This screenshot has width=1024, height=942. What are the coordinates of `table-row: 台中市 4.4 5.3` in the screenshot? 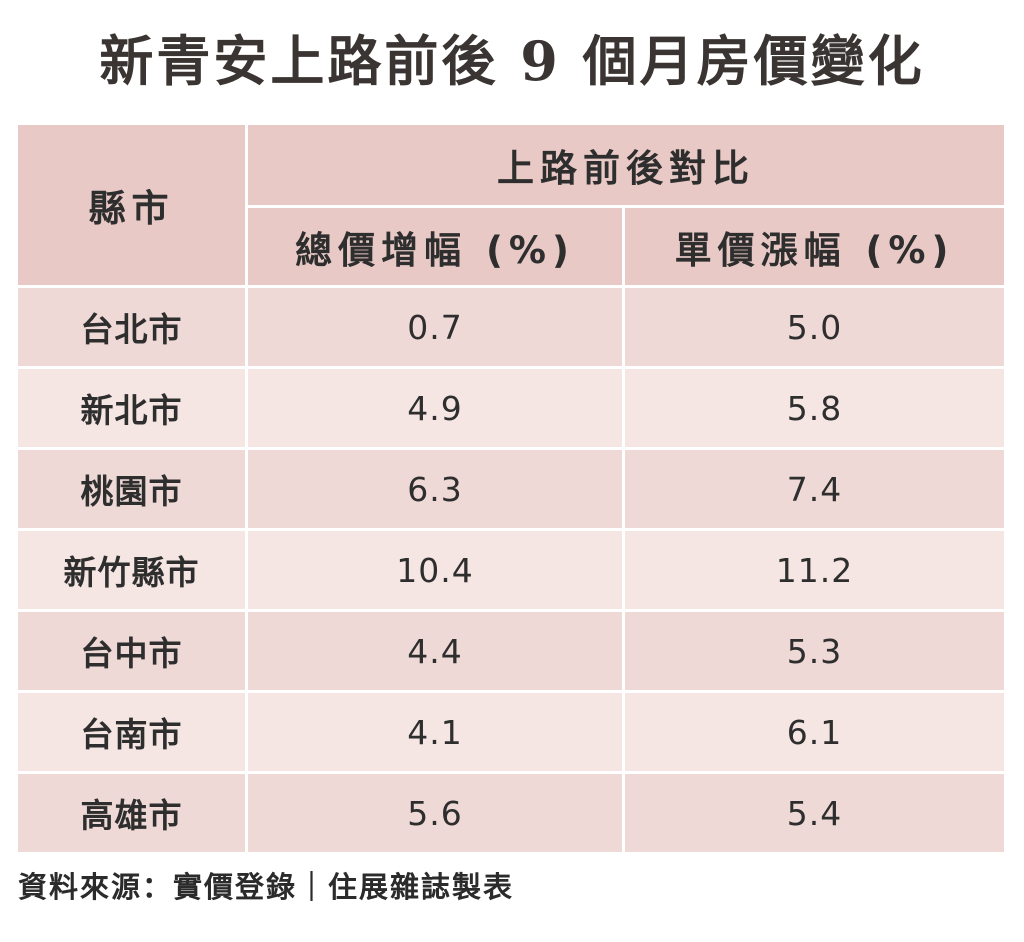 It's located at (511, 652).